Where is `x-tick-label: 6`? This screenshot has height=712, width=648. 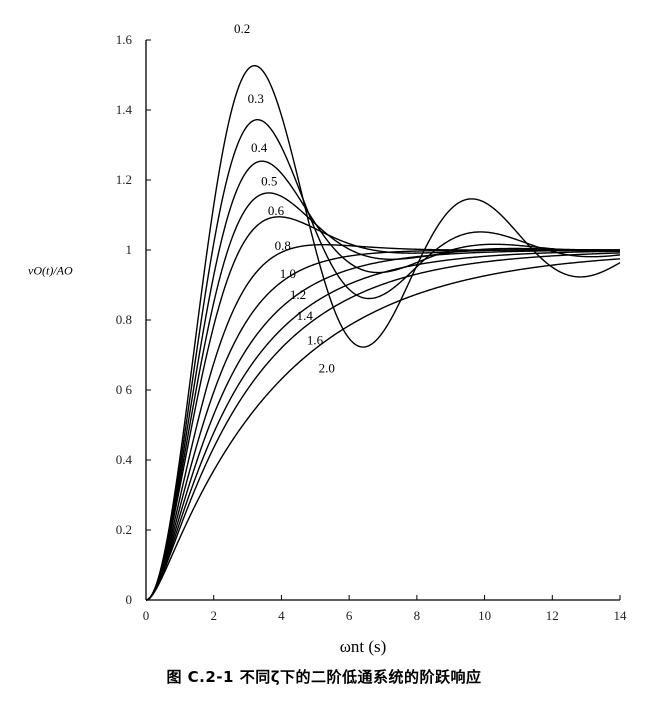
x-tick-label: 6 is located at coordinates (349, 615).